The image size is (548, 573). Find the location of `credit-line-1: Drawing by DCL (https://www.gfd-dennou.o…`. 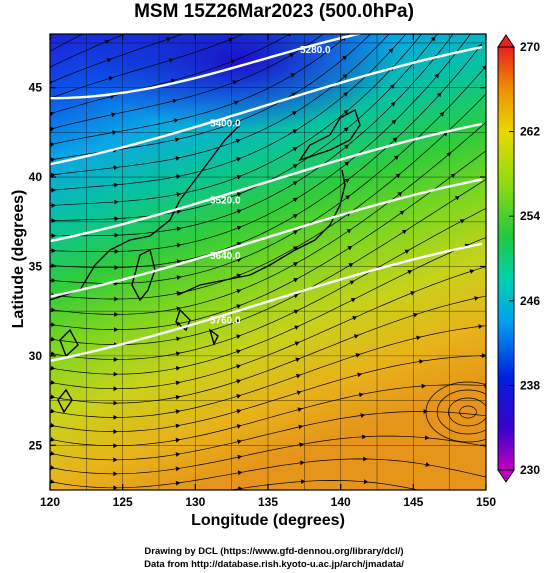

credit-line-1: Drawing by DCL (https://www.gfd-dennou.o… is located at coordinates (274, 551).